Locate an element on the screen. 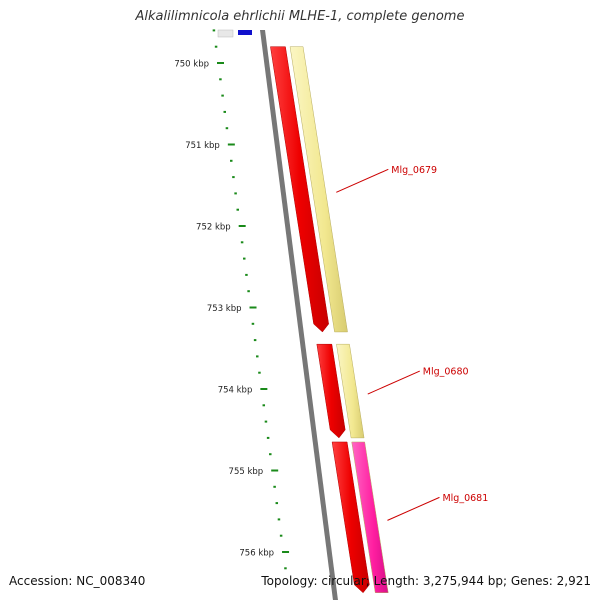  accession-text: Accession: NC_008340 is located at coordinates (77, 581).